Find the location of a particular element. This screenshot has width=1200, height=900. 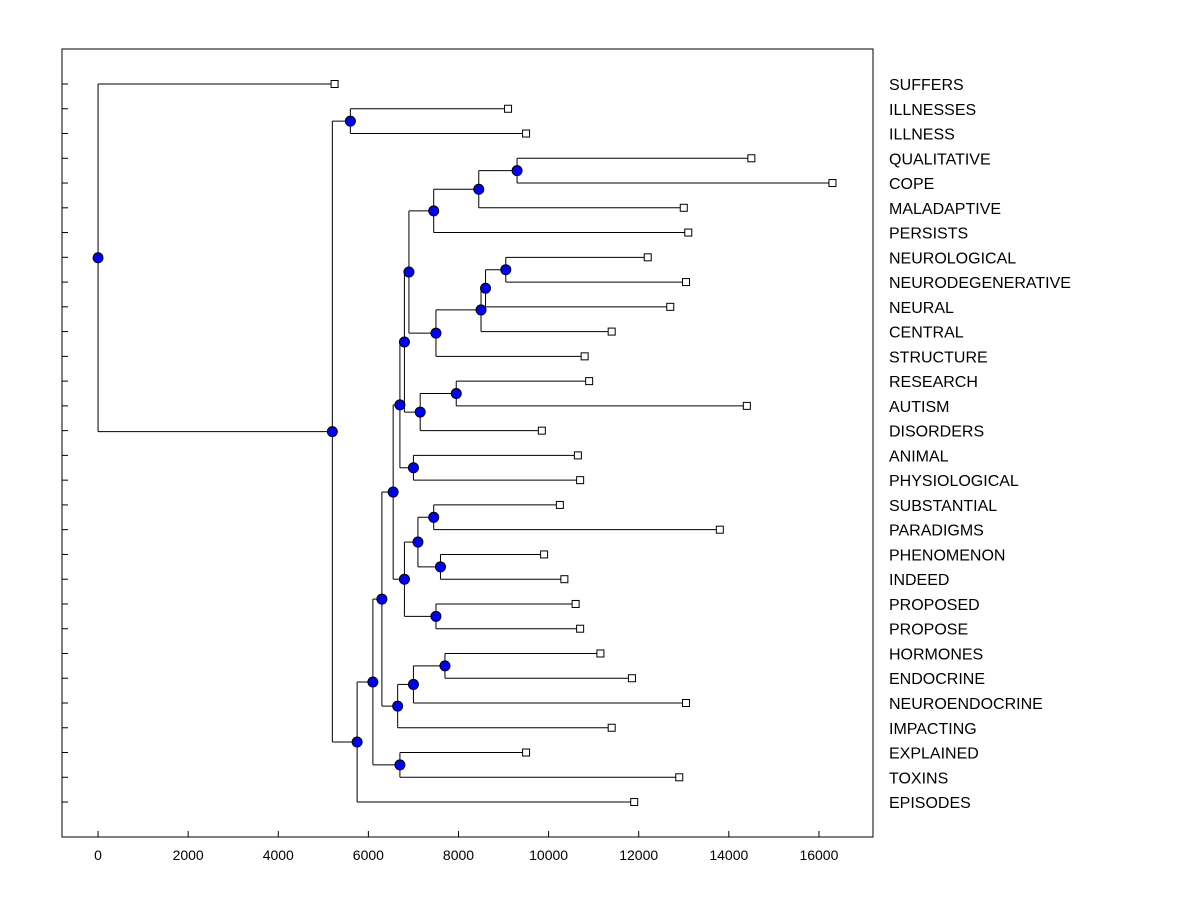

leaf-marker-hormones is located at coordinates (600, 653).